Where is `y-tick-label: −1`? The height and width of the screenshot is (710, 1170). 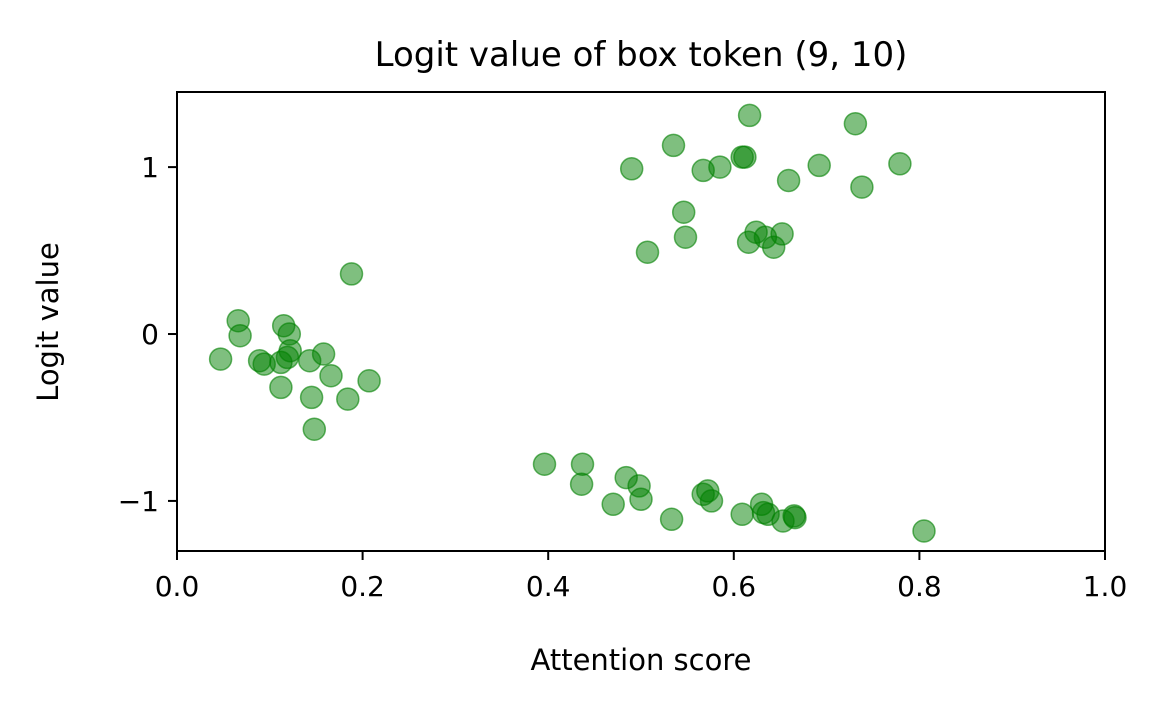 y-tick-label: −1 is located at coordinates (138, 501).